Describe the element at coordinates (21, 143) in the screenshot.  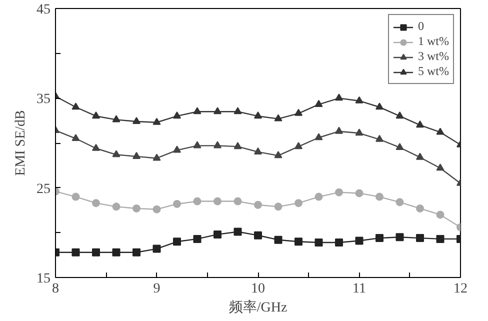
I see `y-axis-title: EMI SE/dB` at that location.